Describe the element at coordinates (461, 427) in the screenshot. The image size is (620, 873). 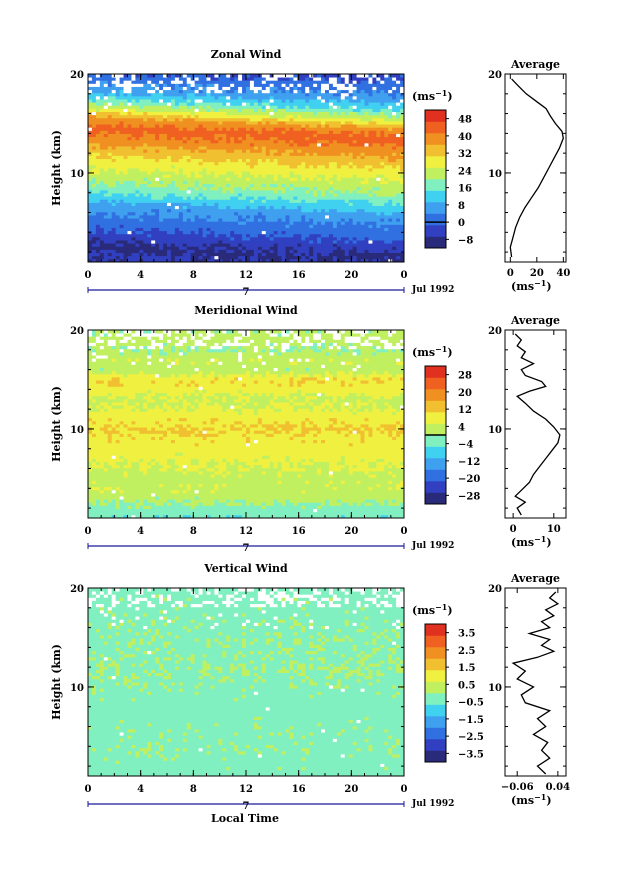
I see `colorbar-tick-label: 4` at that location.